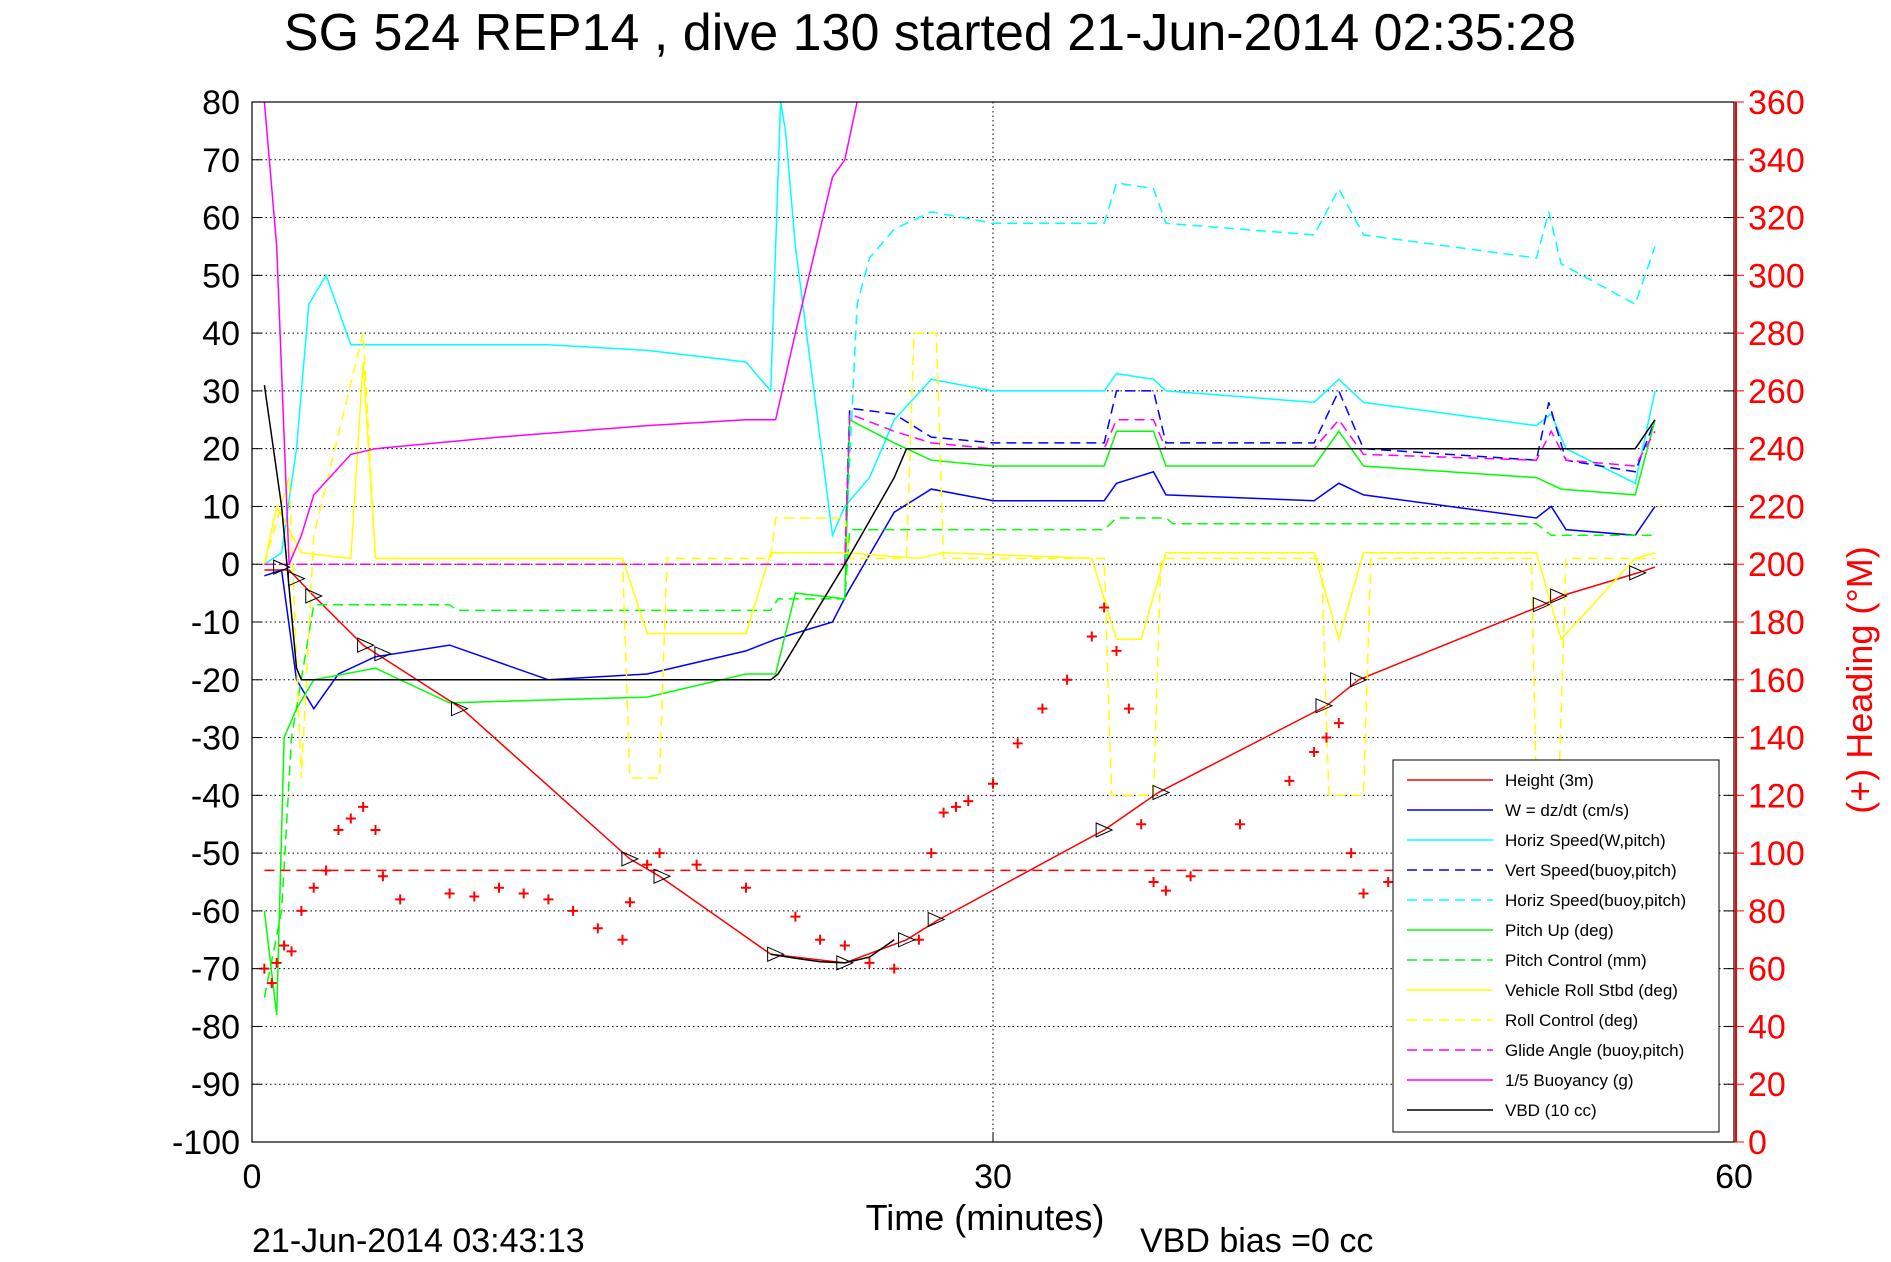 The width and height of the screenshot is (1891, 1262). What do you see at coordinates (1776, 450) in the screenshot?
I see `right-tick-label: 240` at bounding box center [1776, 450].